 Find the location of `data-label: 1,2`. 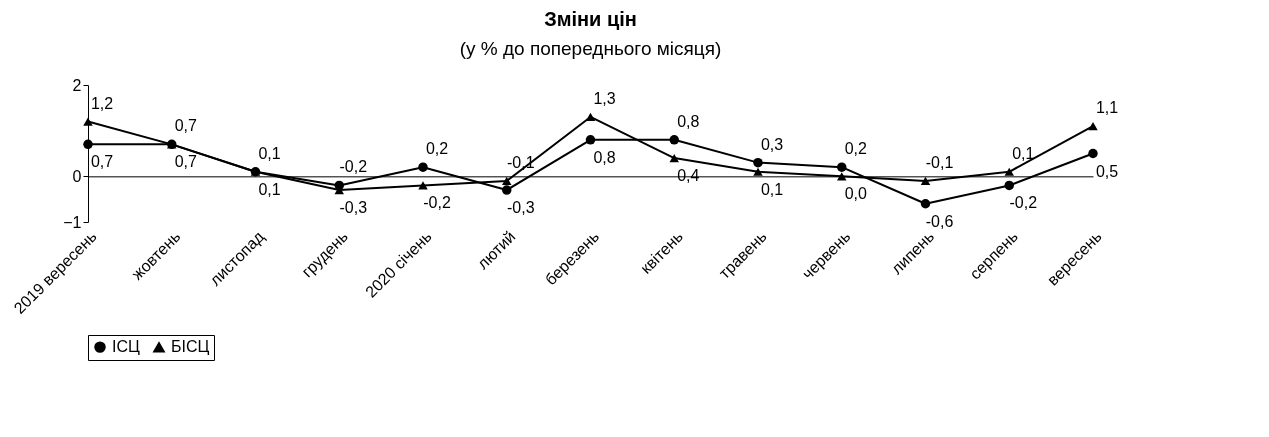

data-label: 1,2 is located at coordinates (102, 103).